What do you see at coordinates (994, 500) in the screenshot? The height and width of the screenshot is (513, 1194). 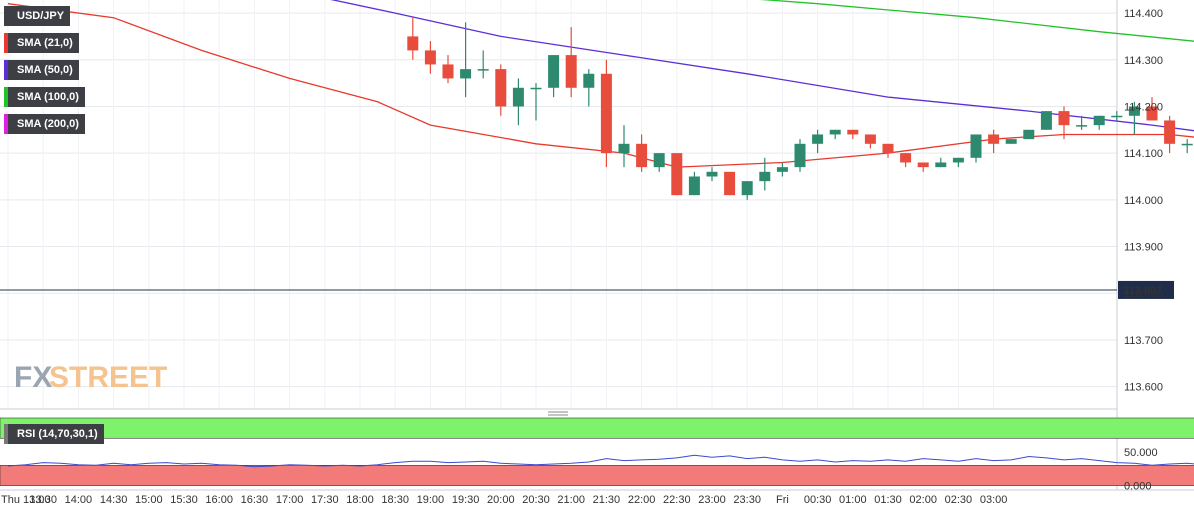 I see `time-tick-label: 03:00` at bounding box center [994, 500].